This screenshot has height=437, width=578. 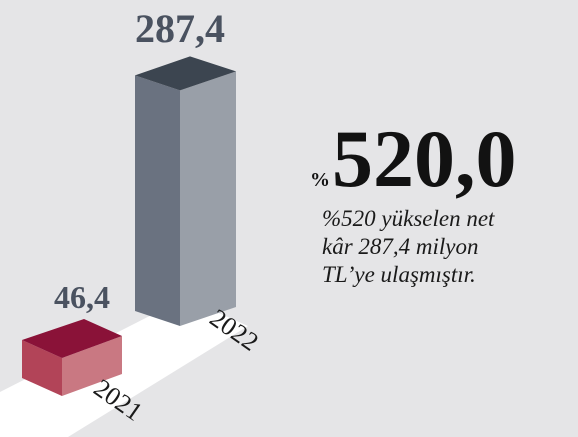 I want to click on caption-line: TL’ye ulaşmıştır., so click(x=399, y=274).